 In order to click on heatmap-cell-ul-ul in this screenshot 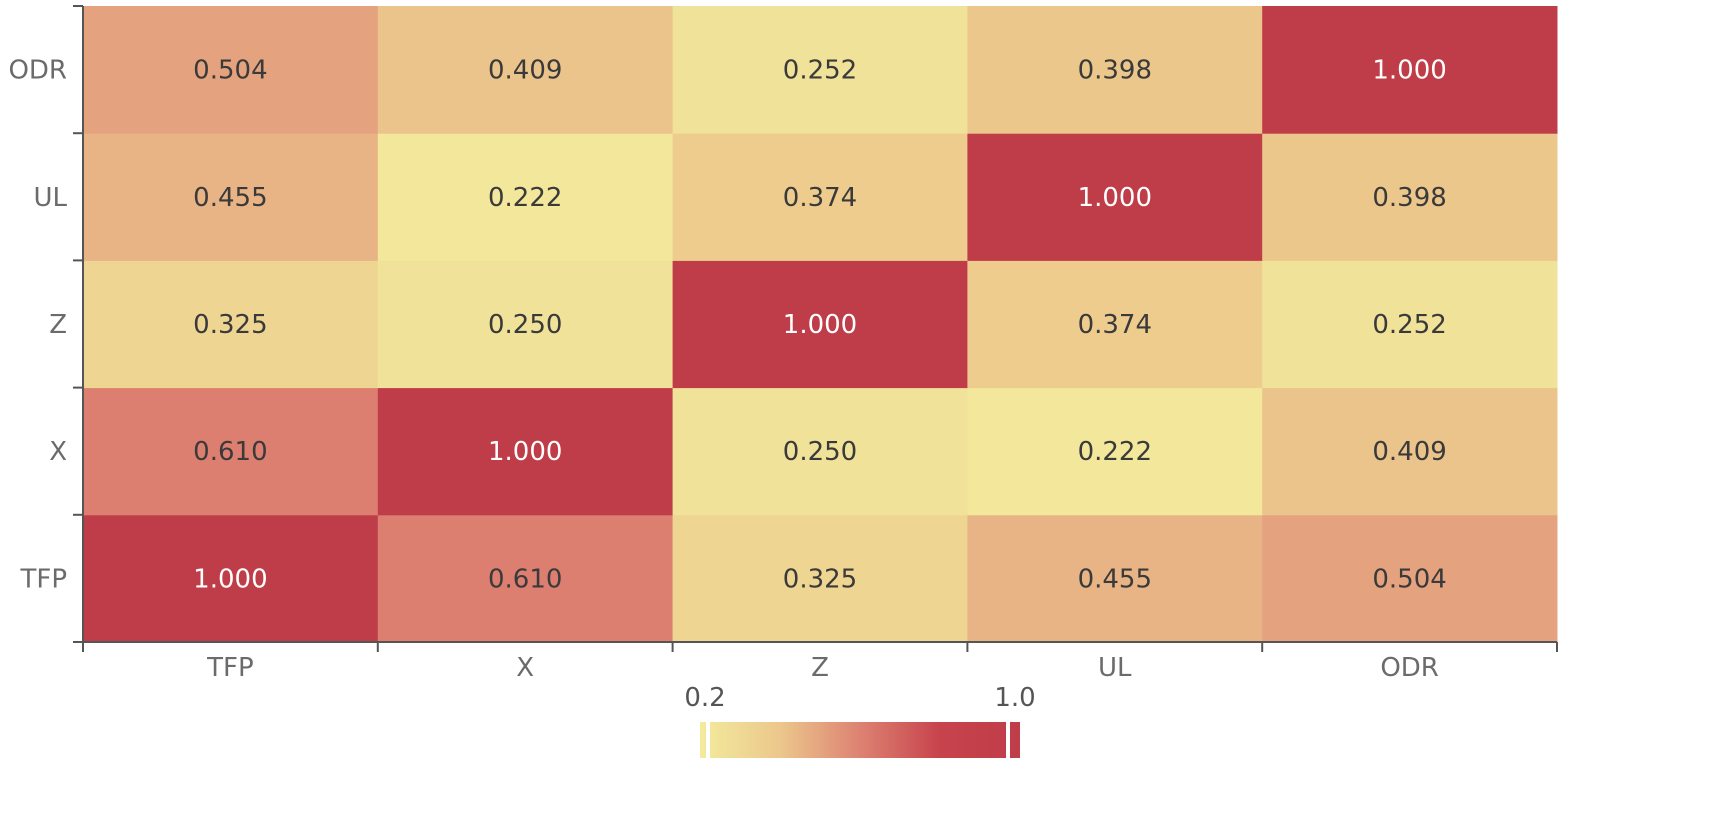, I will do `click(1115, 197)`.